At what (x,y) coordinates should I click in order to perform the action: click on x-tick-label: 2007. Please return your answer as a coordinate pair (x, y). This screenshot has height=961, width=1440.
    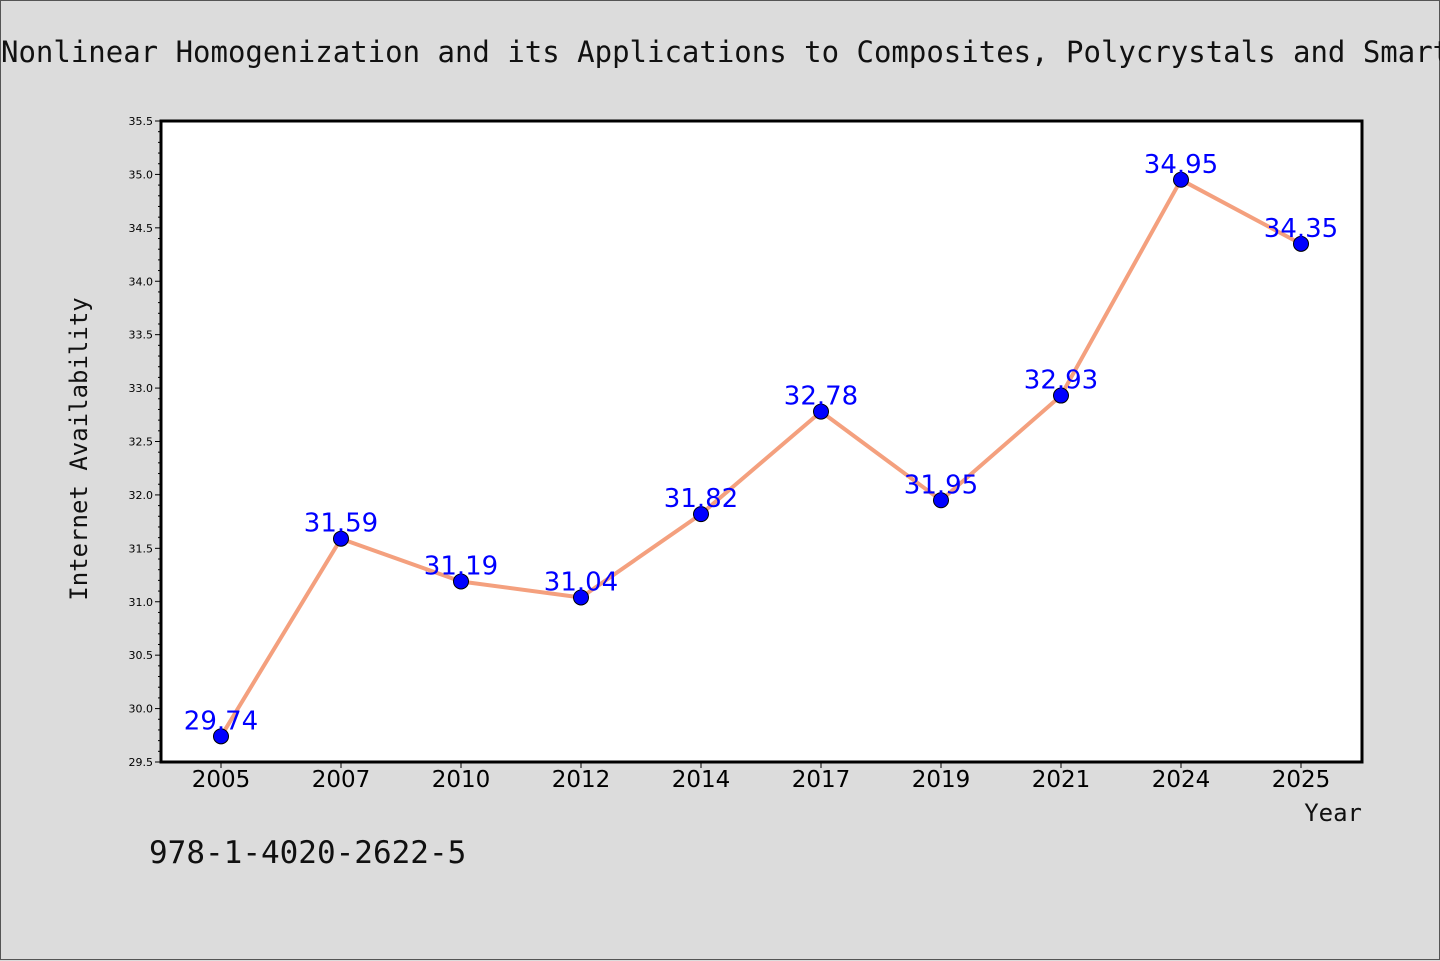
    Looking at the image, I should click on (341, 780).